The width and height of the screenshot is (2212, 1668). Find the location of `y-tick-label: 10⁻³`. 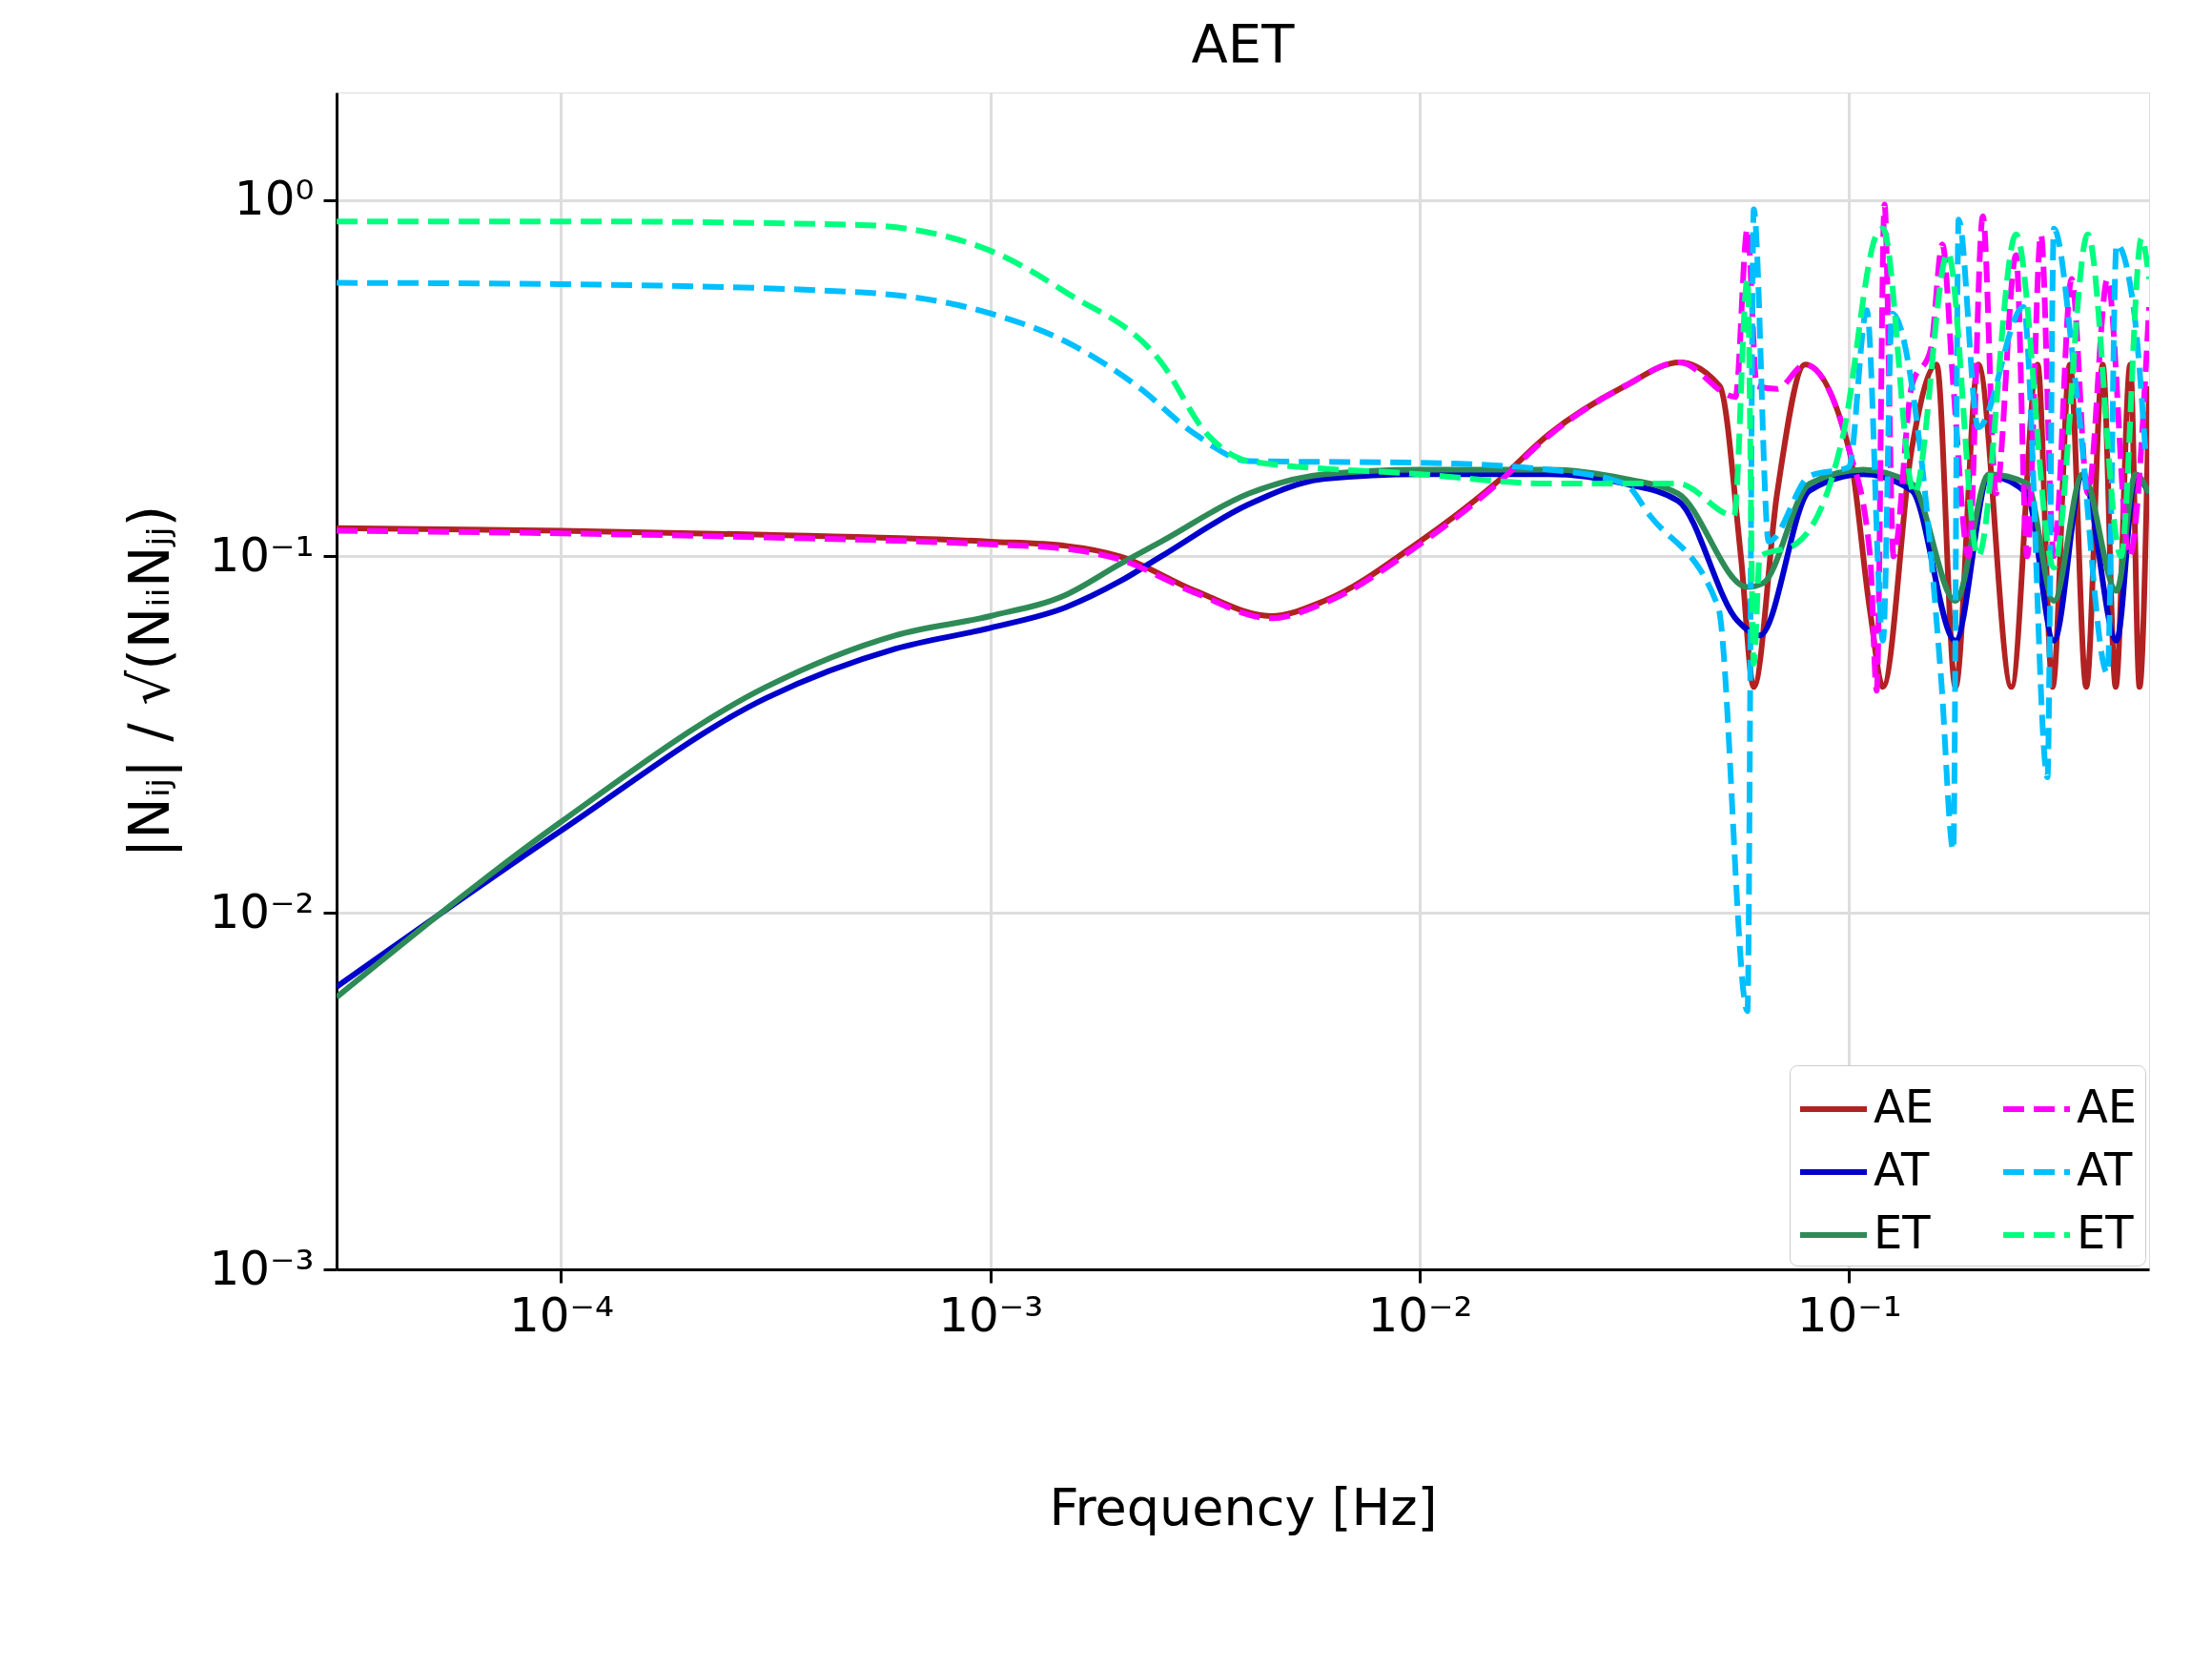

y-tick-label: 10⁻³ is located at coordinates (262, 1268).